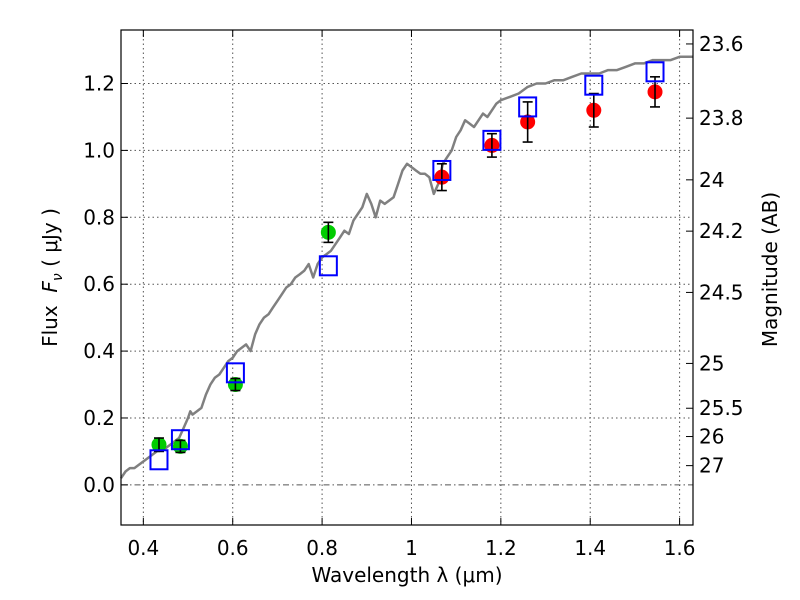 The width and height of the screenshot is (800, 600). What do you see at coordinates (721, 408) in the screenshot?
I see `magnitude-tick-label: 25.5` at bounding box center [721, 408].